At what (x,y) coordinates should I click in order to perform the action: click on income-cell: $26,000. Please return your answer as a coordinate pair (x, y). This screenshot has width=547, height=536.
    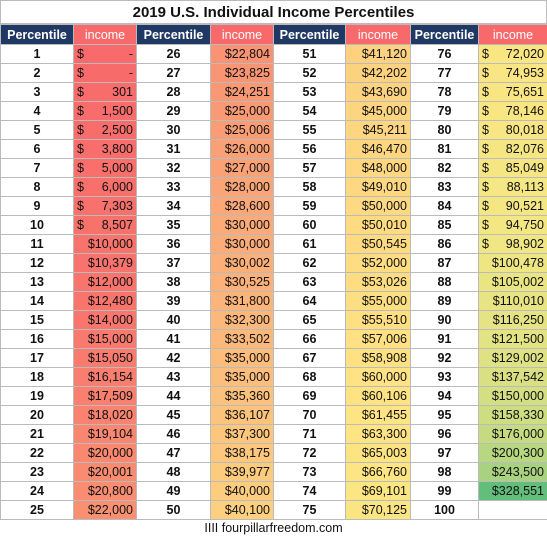
    Looking at the image, I should click on (242, 149).